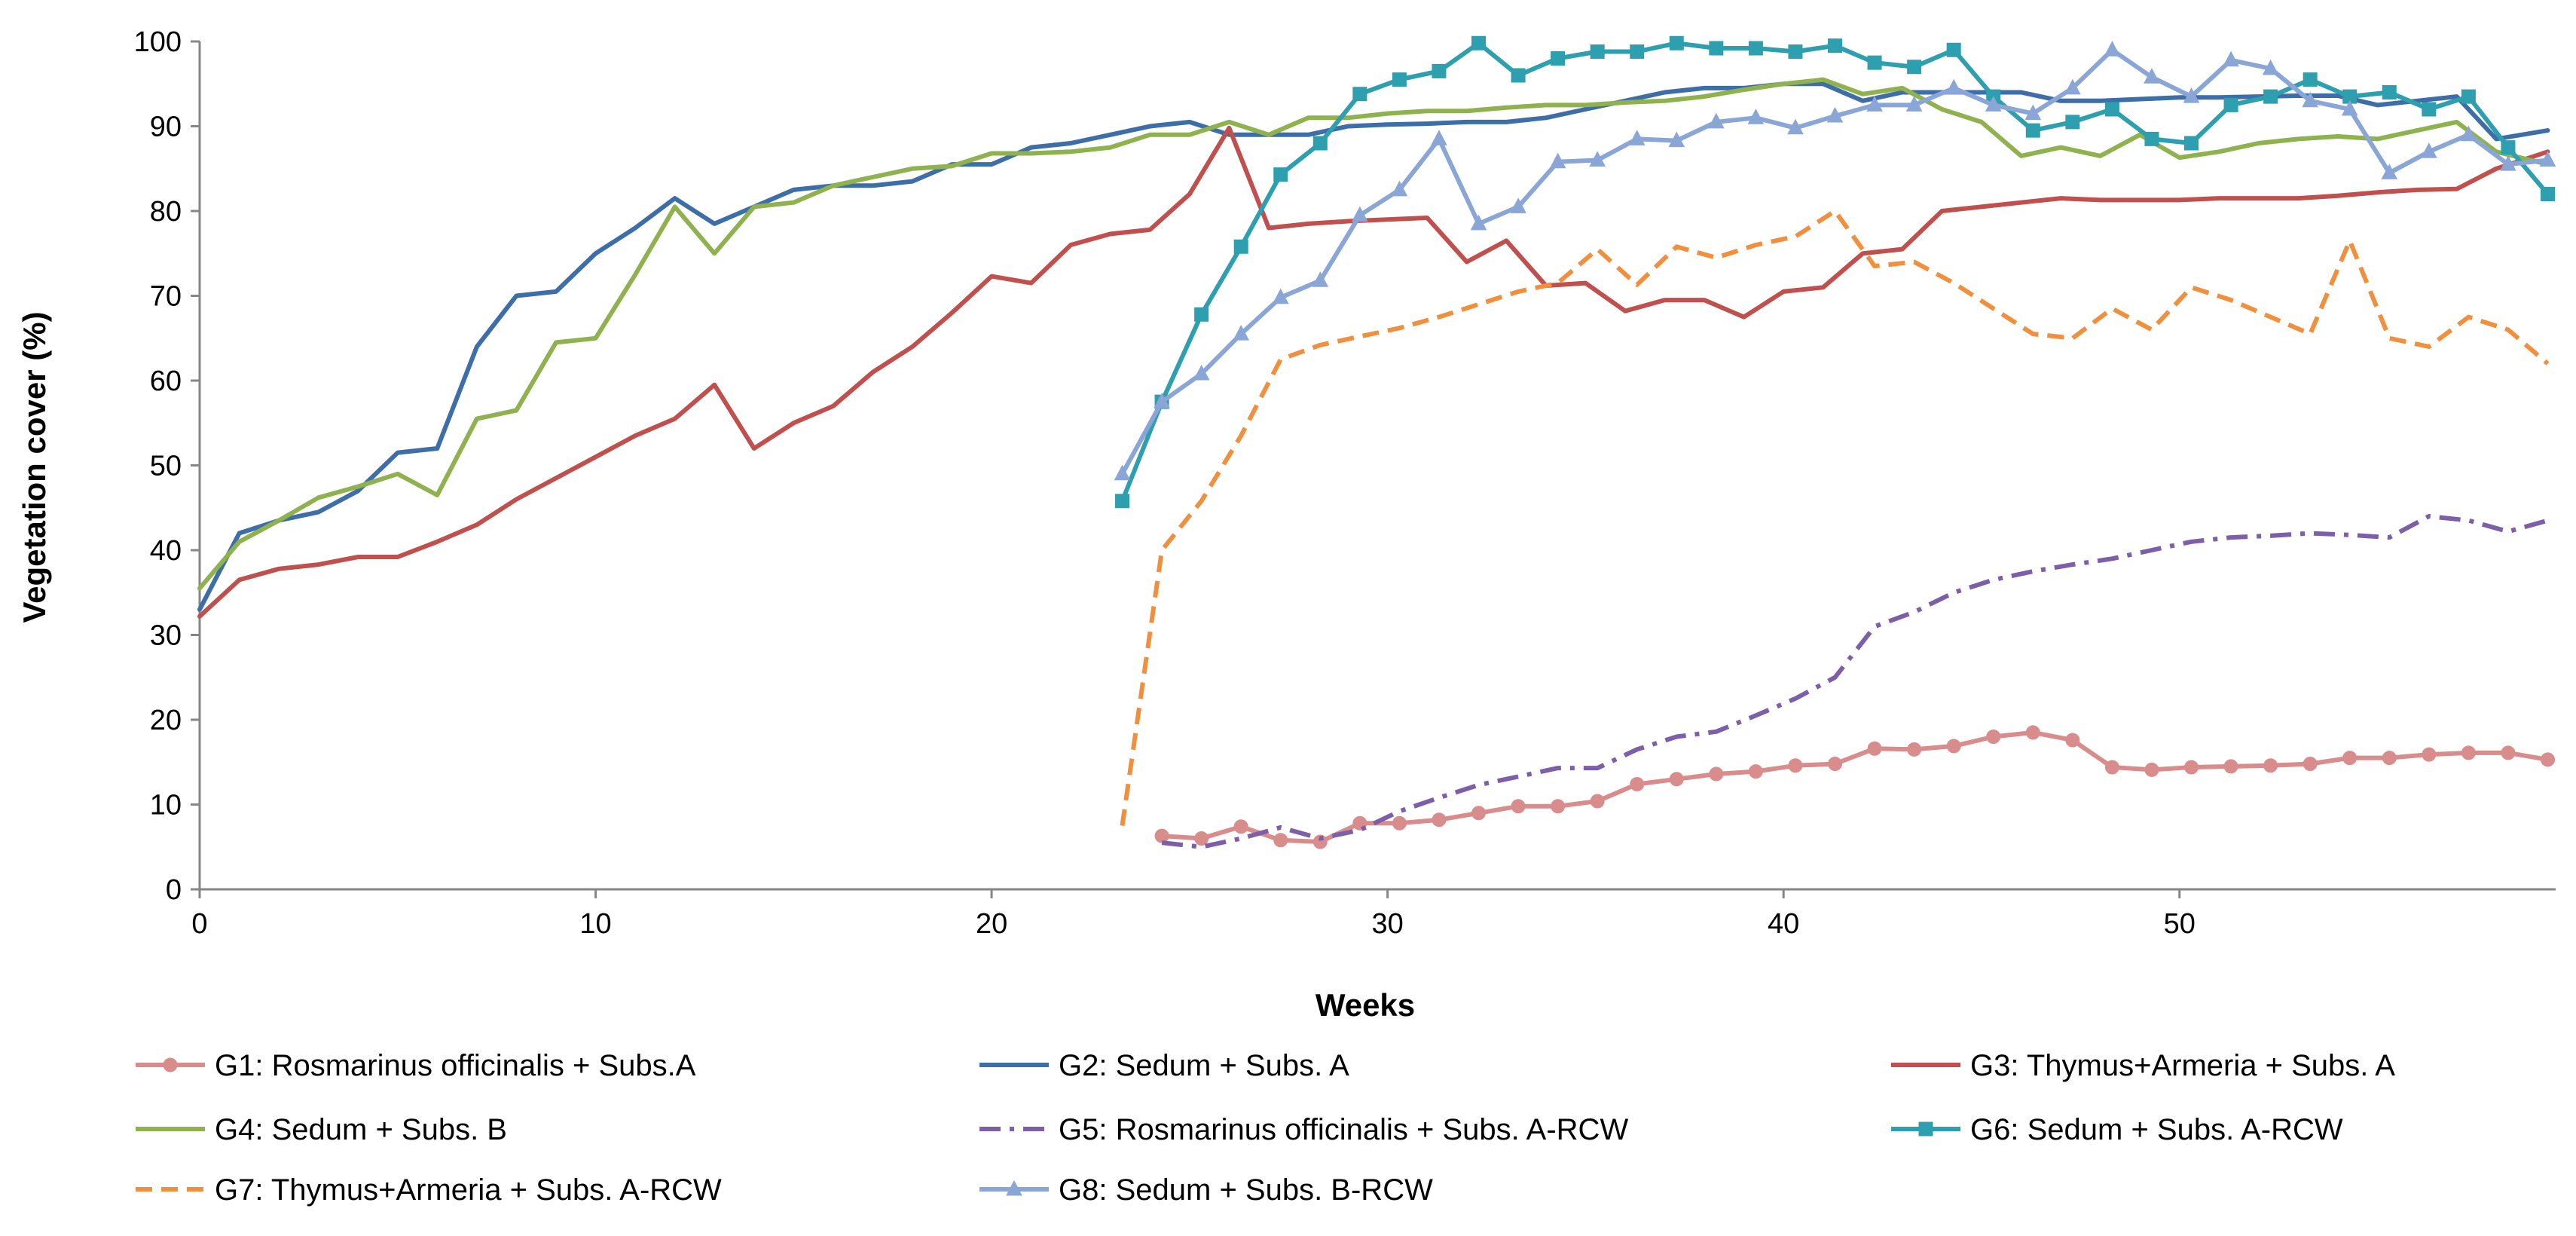 The width and height of the screenshot is (2576, 1236). What do you see at coordinates (158, 42) in the screenshot?
I see `y-tick-label: 100` at bounding box center [158, 42].